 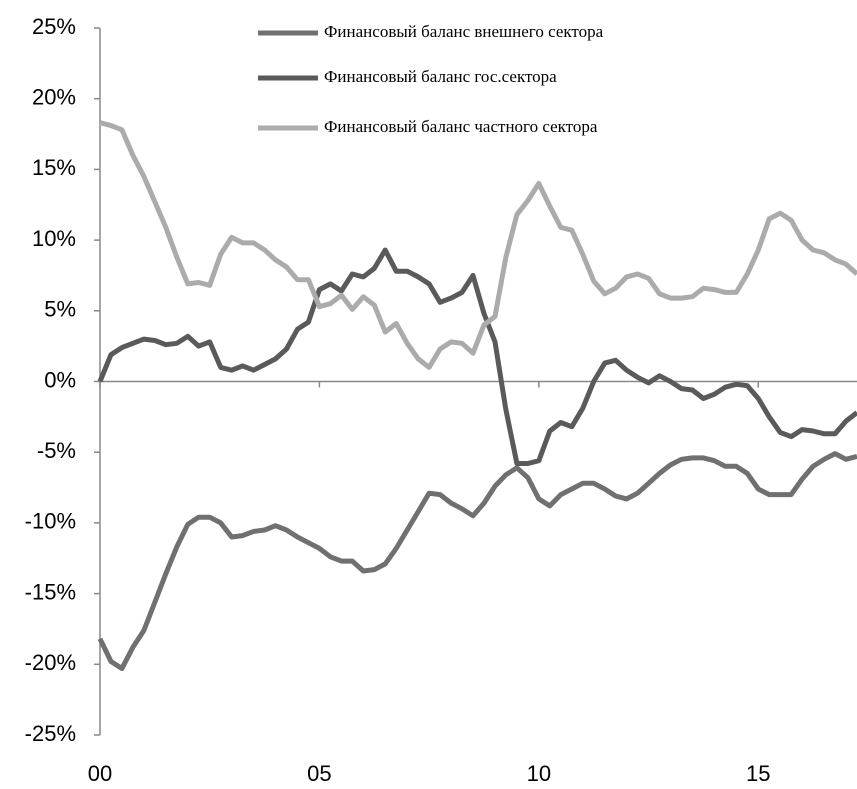 I want to click on legend-label: Финансовый баланс внешнего сектора, so click(x=464, y=31).